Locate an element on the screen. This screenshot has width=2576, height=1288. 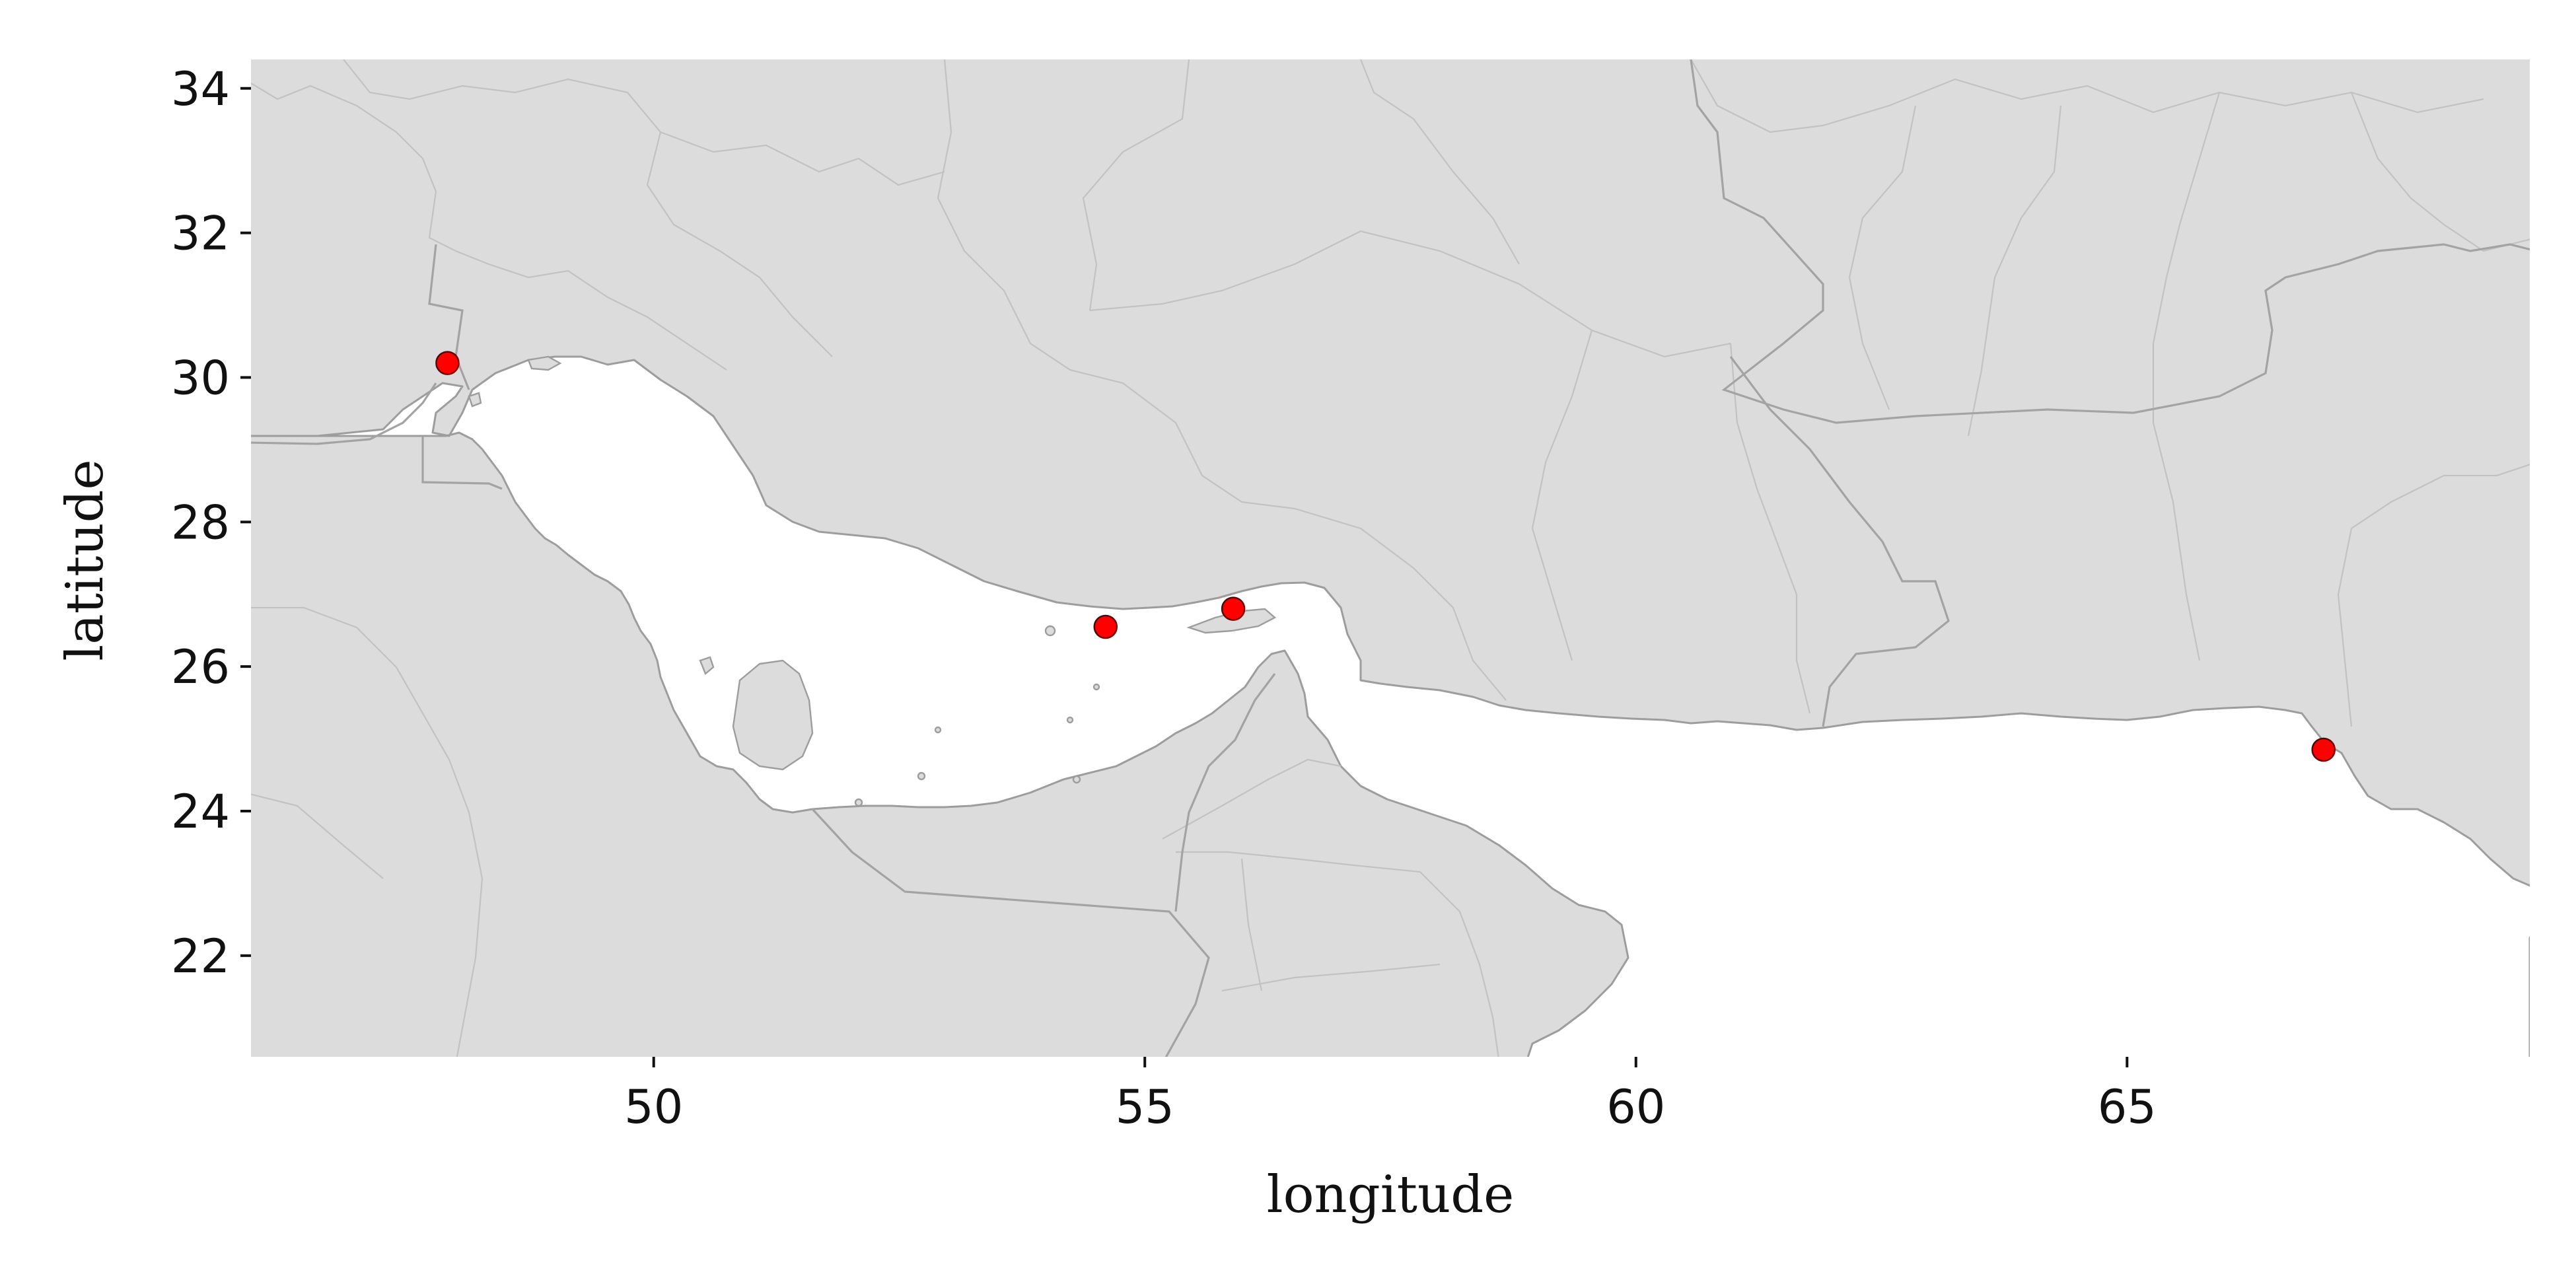
bahrain-island is located at coordinates (707, 666).